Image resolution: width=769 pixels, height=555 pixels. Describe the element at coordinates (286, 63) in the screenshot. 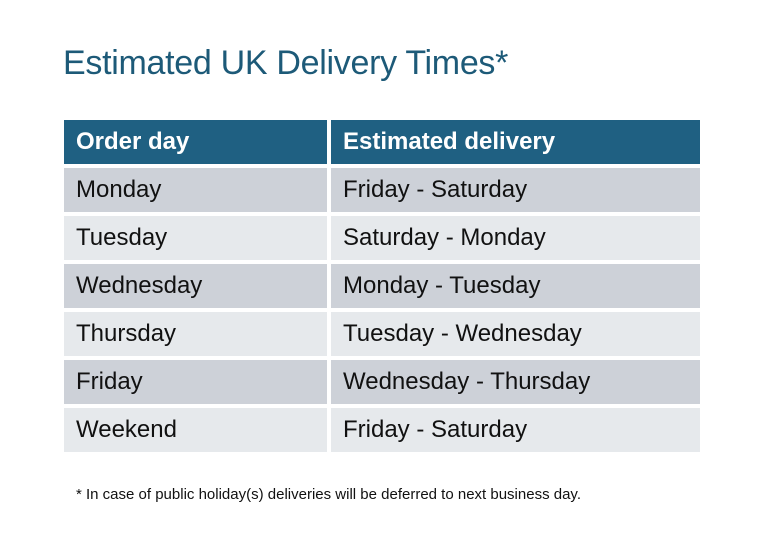

I see `page-title: Estimated UK Delivery Times*` at that location.